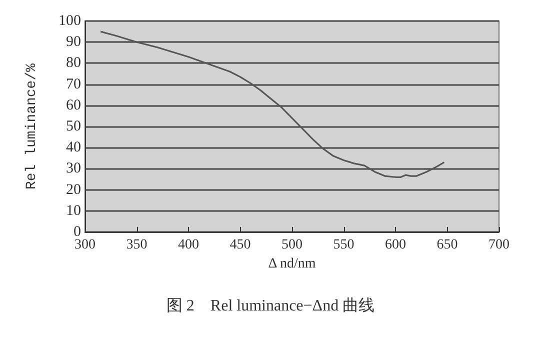 This screenshot has width=541, height=341. What do you see at coordinates (270, 305) in the screenshot?
I see `caption: 图 2 Rel luminance−Δnd 曲线` at bounding box center [270, 305].